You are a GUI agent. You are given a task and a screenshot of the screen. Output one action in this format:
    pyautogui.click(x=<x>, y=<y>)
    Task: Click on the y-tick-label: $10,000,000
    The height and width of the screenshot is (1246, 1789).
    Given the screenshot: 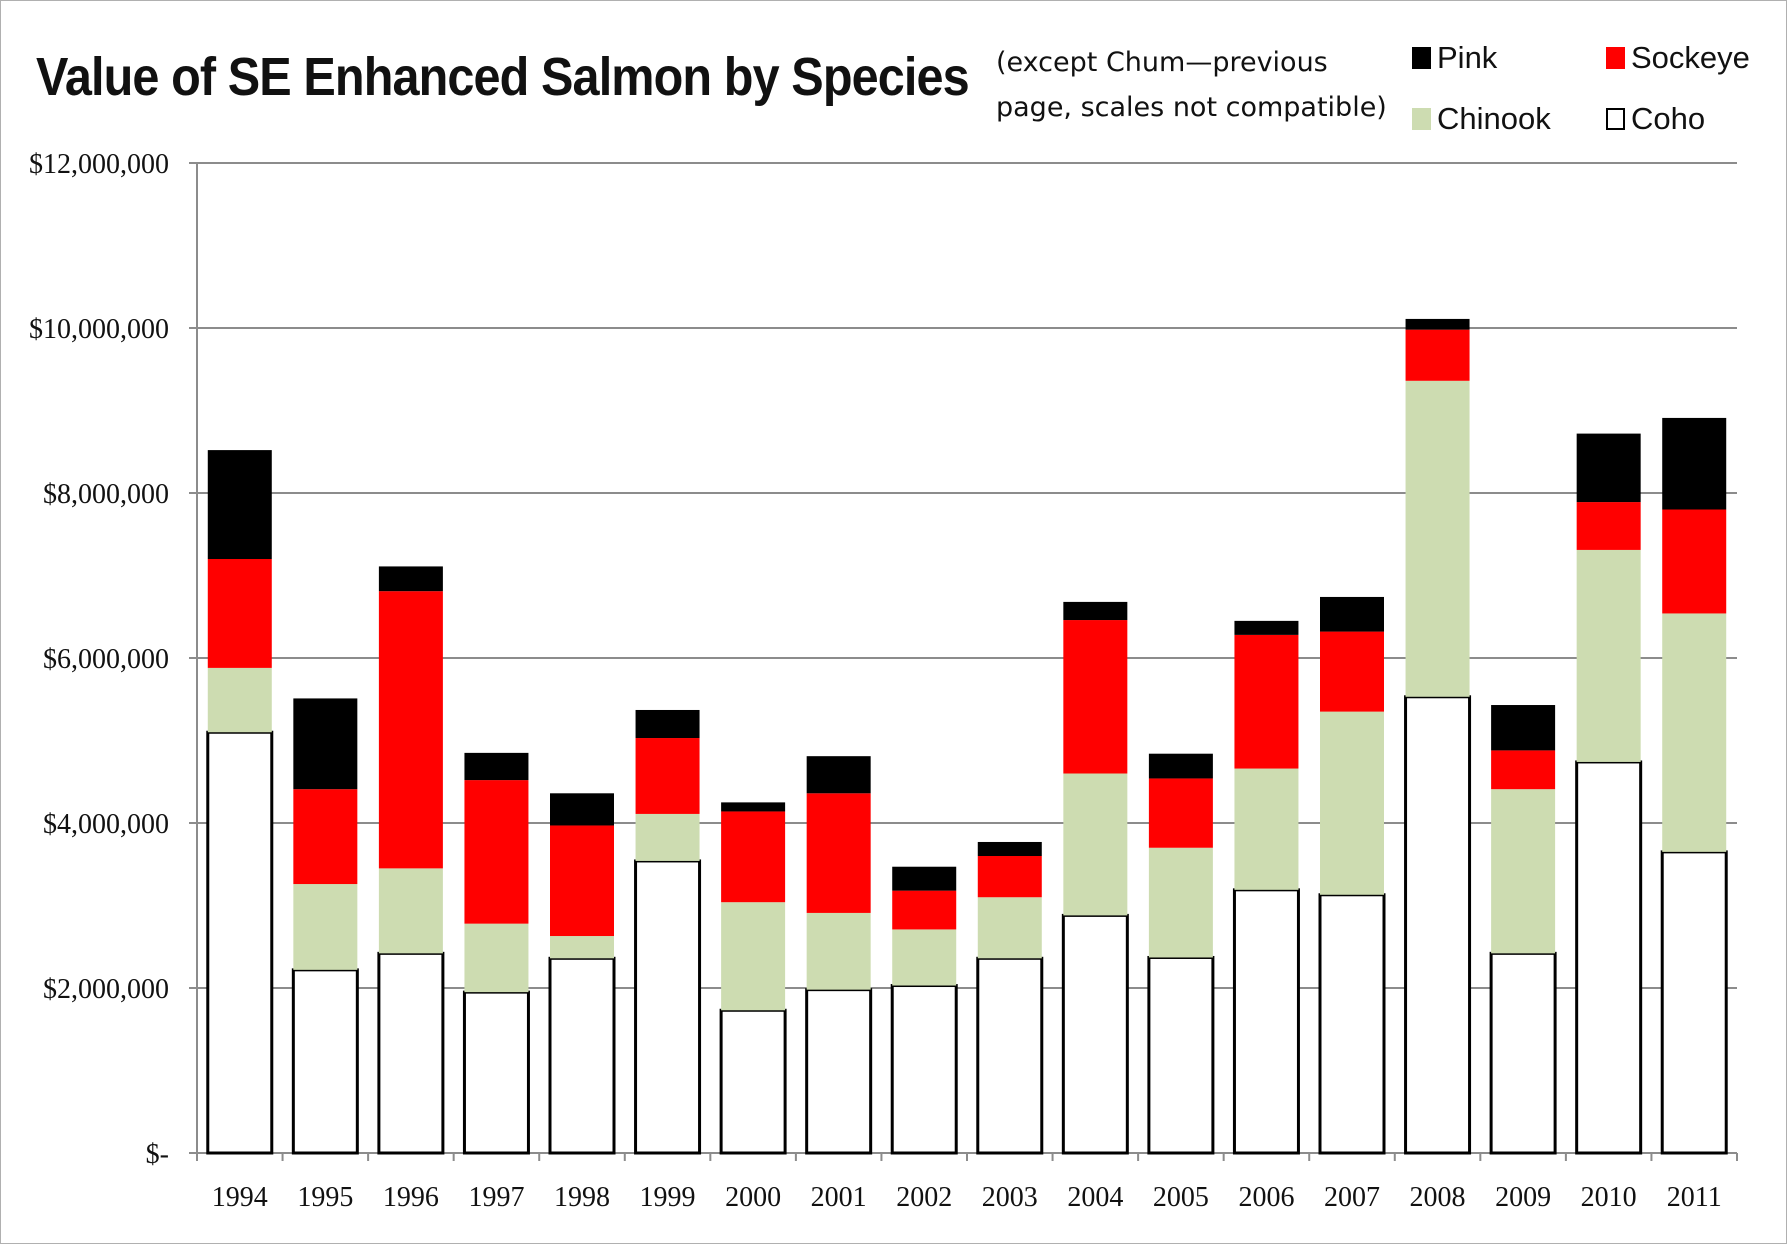 What is the action you would take?
    pyautogui.click(x=99, y=329)
    